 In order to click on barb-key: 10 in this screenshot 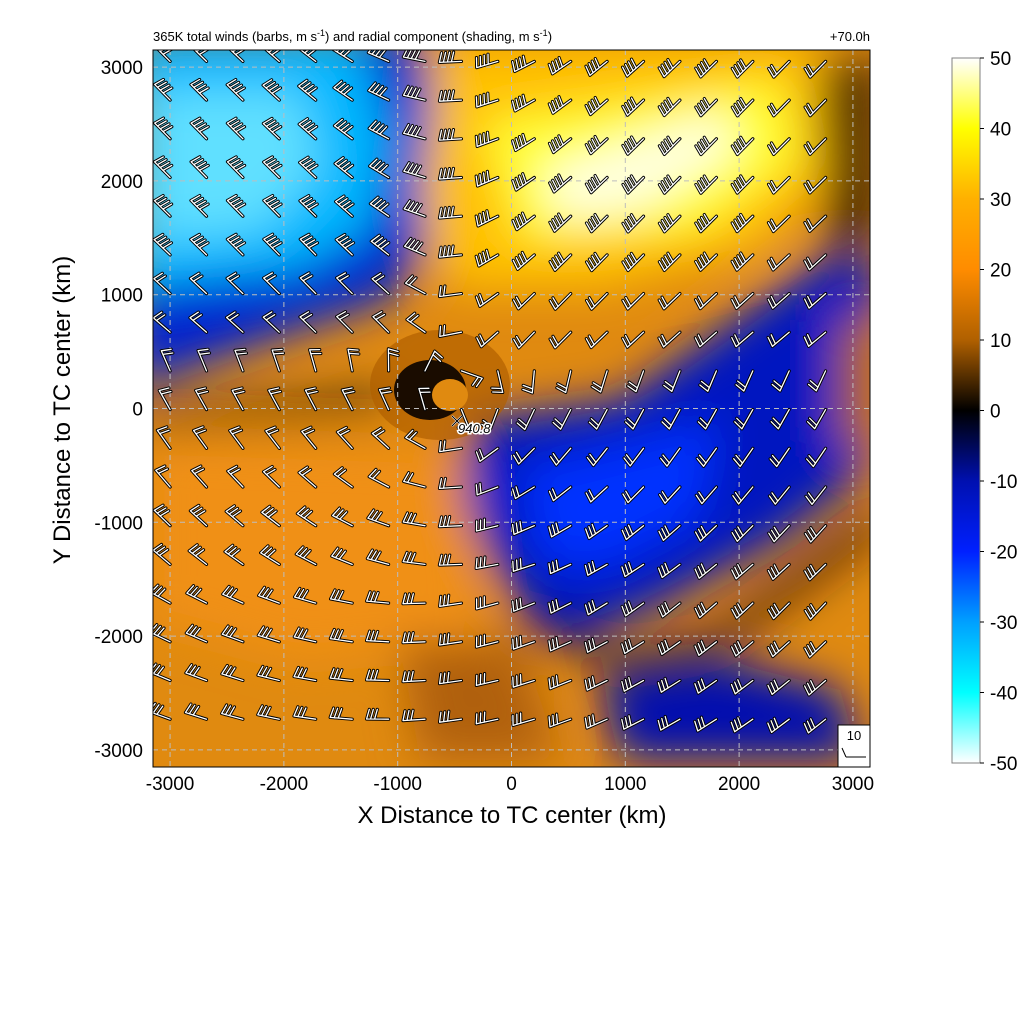, I will do `click(854, 746)`.